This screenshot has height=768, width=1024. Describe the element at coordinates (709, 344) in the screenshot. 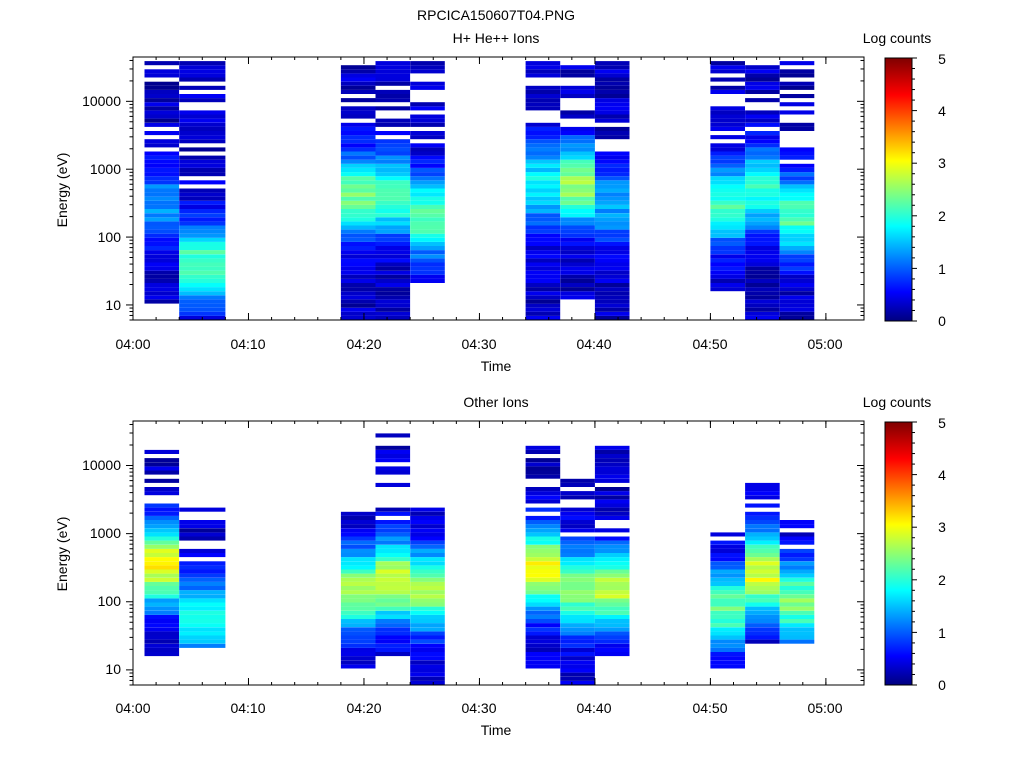

I see `x-tick-label: 04:50` at that location.